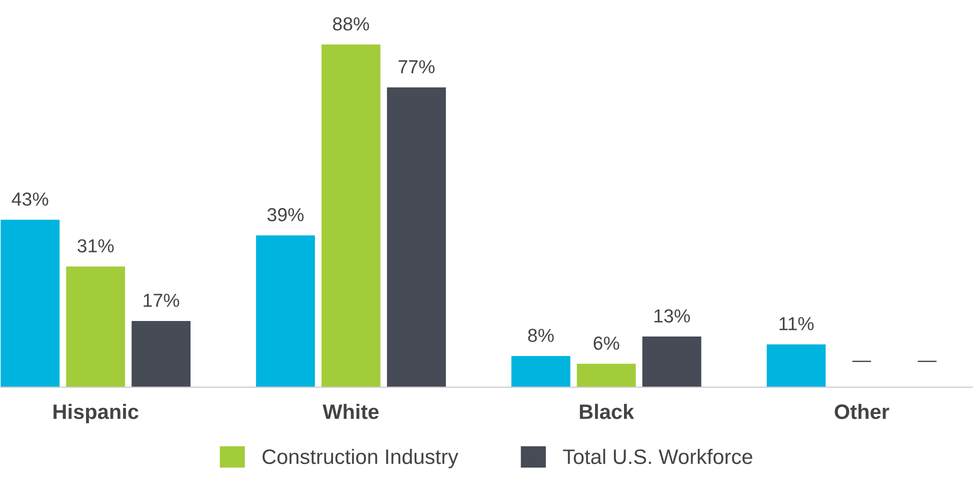 The image size is (973, 487). What do you see at coordinates (30, 199) in the screenshot?
I see `data-label: 43%` at bounding box center [30, 199].